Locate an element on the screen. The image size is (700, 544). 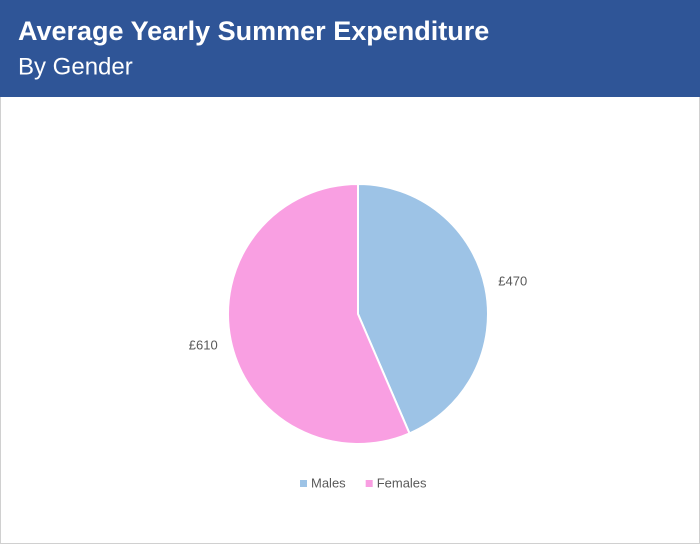
legend-label: Females is located at coordinates (402, 482).